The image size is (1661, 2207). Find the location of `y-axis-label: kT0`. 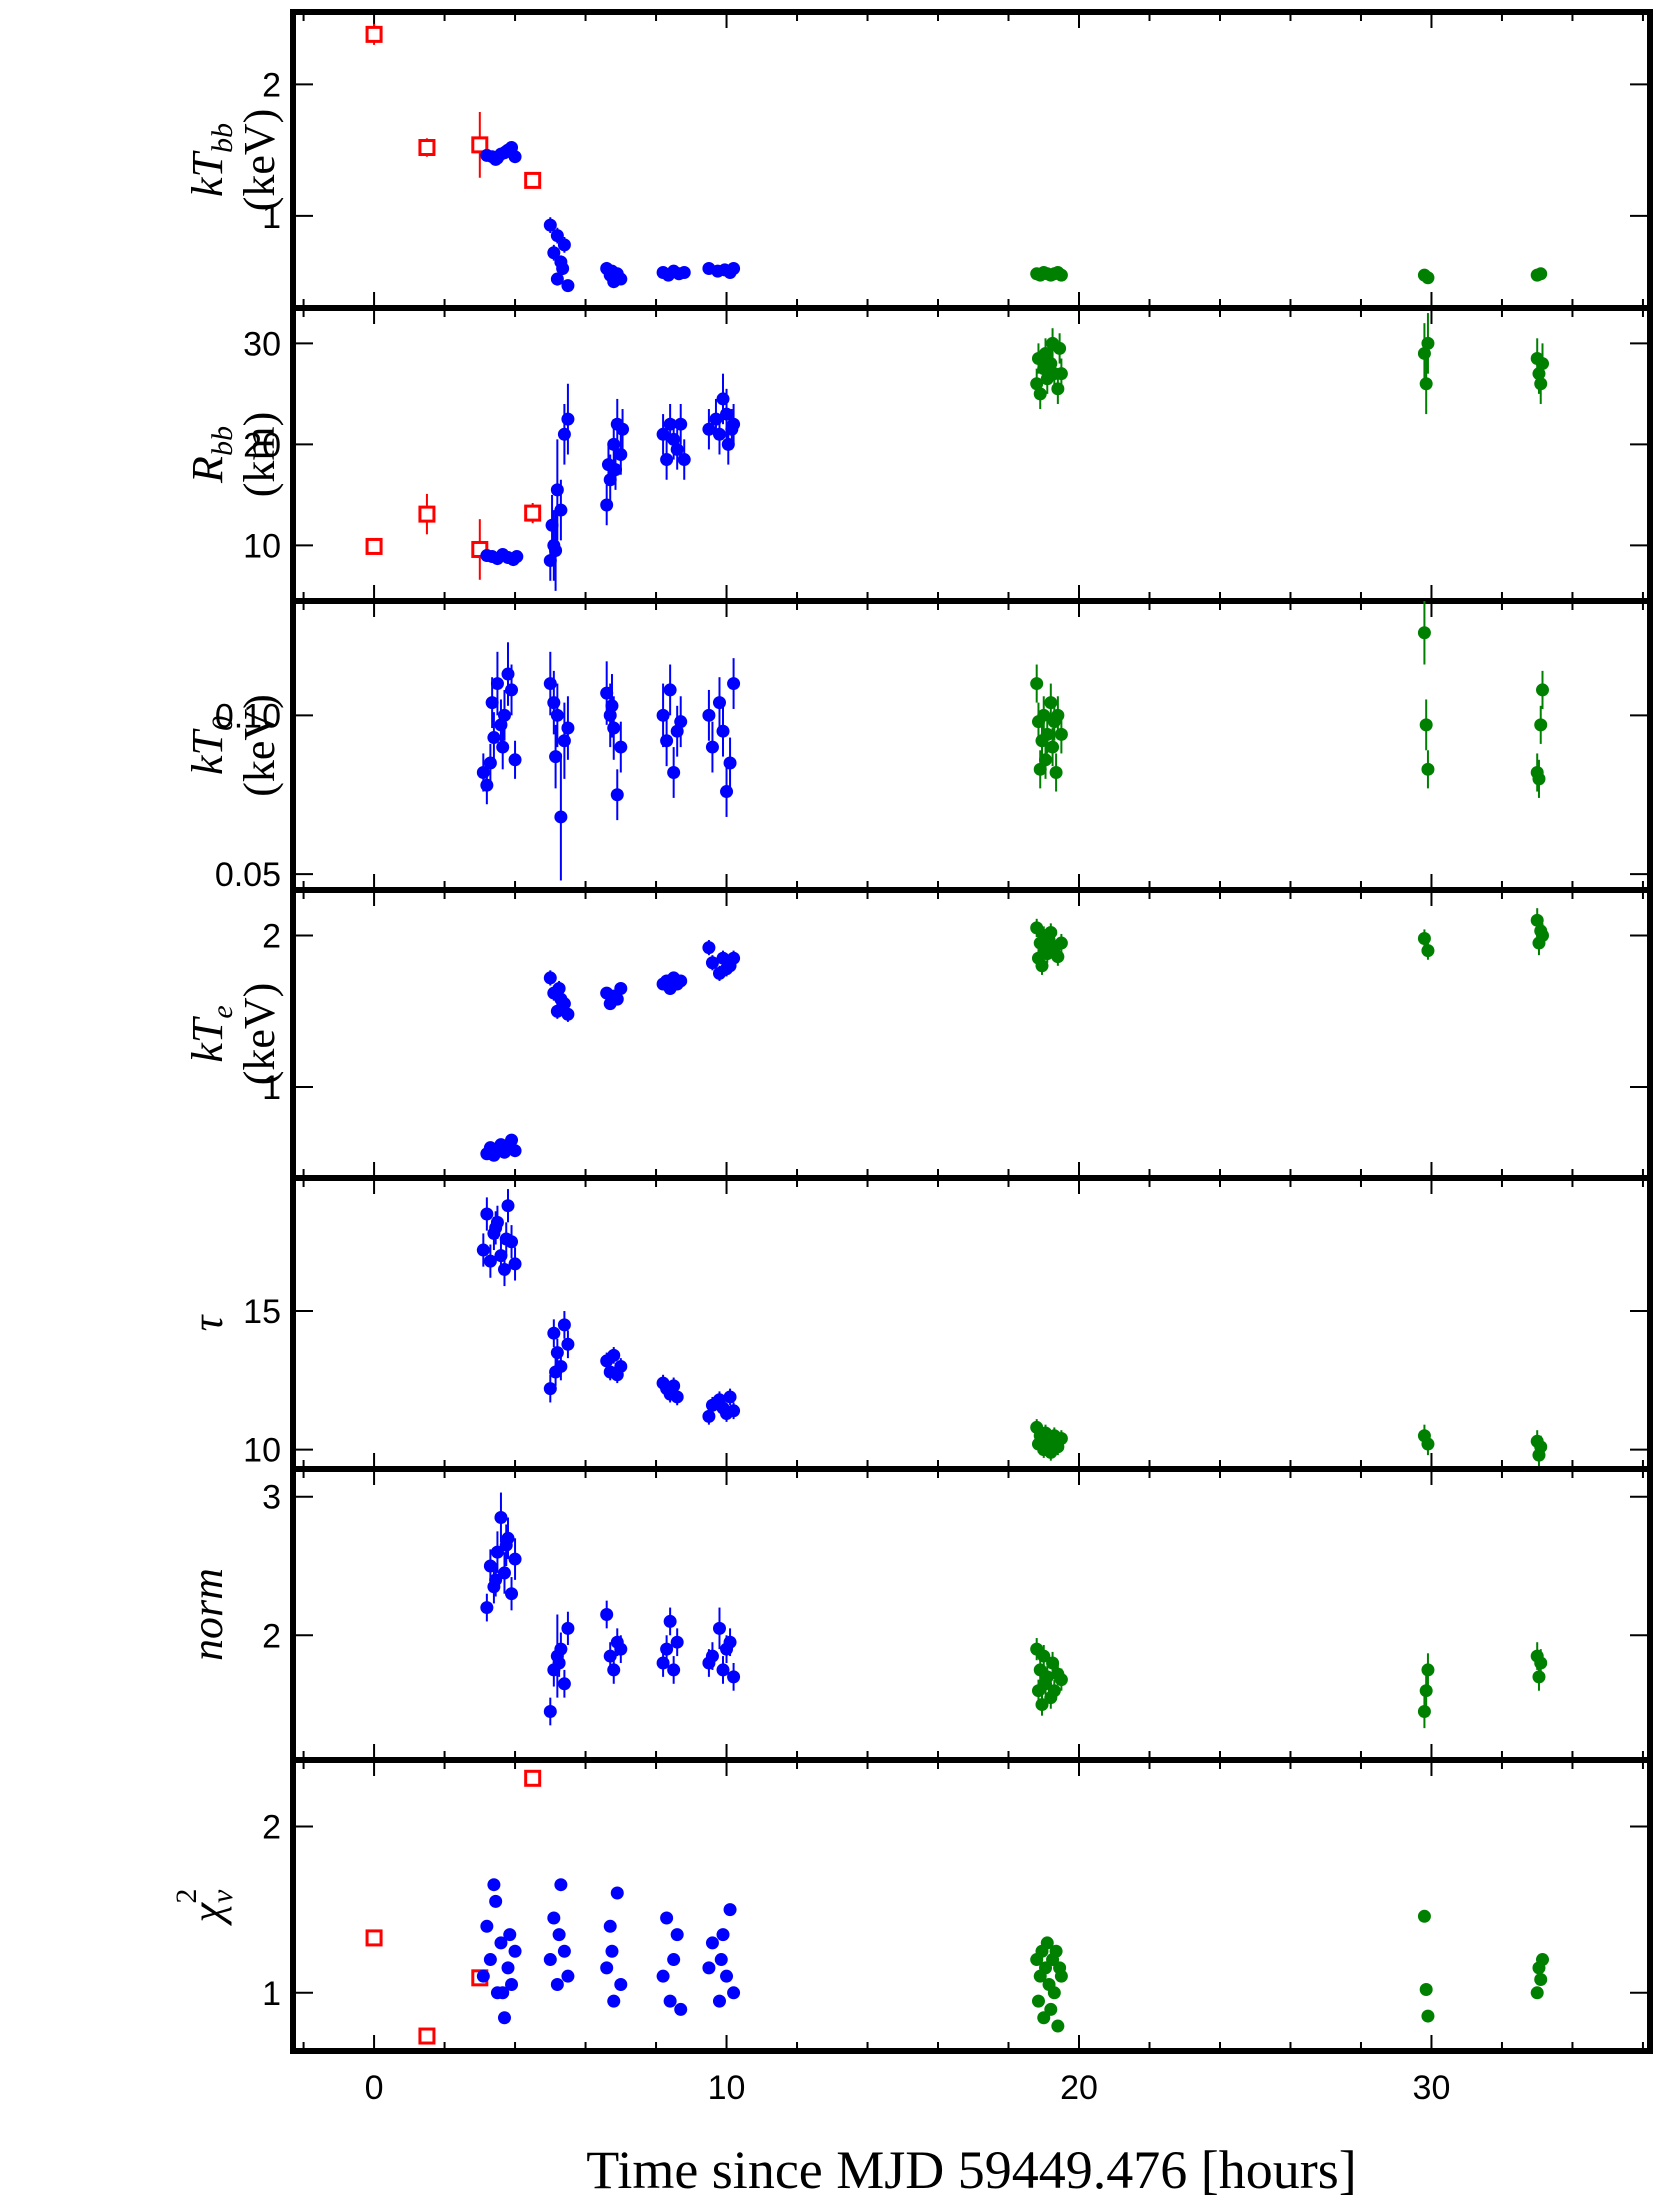

y-axis-label: kT0 is located at coordinates (211, 745).